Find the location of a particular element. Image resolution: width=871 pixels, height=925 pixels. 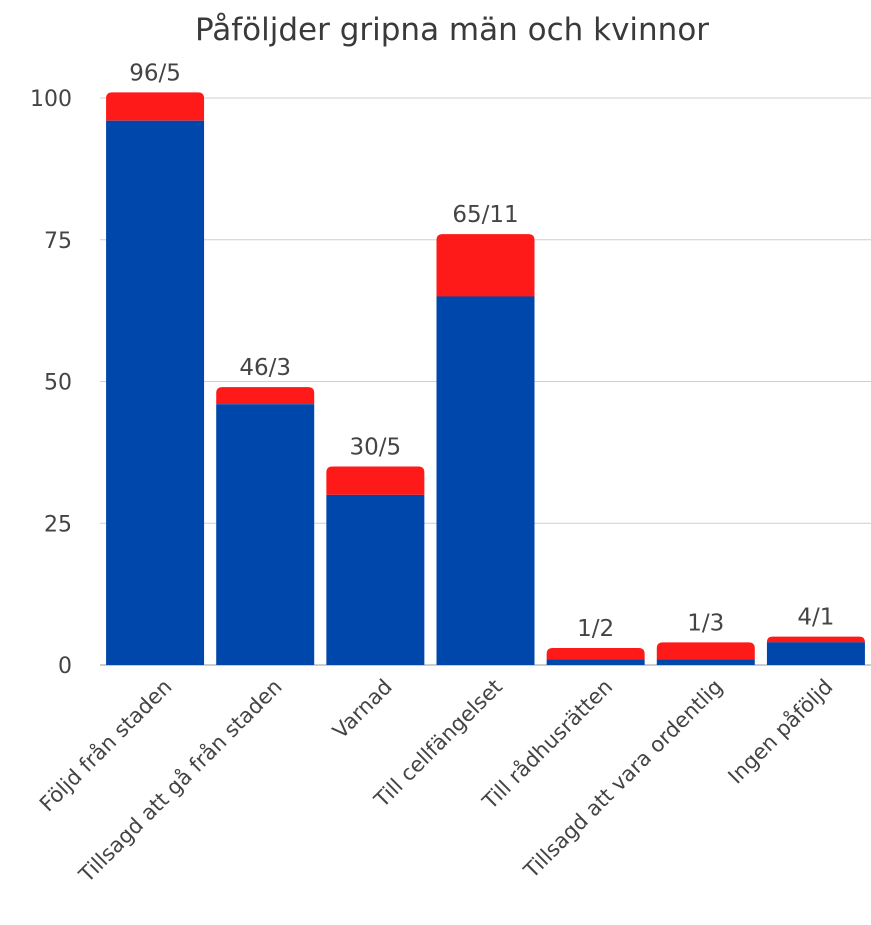

y-tick-label: 25 is located at coordinates (58, 524).